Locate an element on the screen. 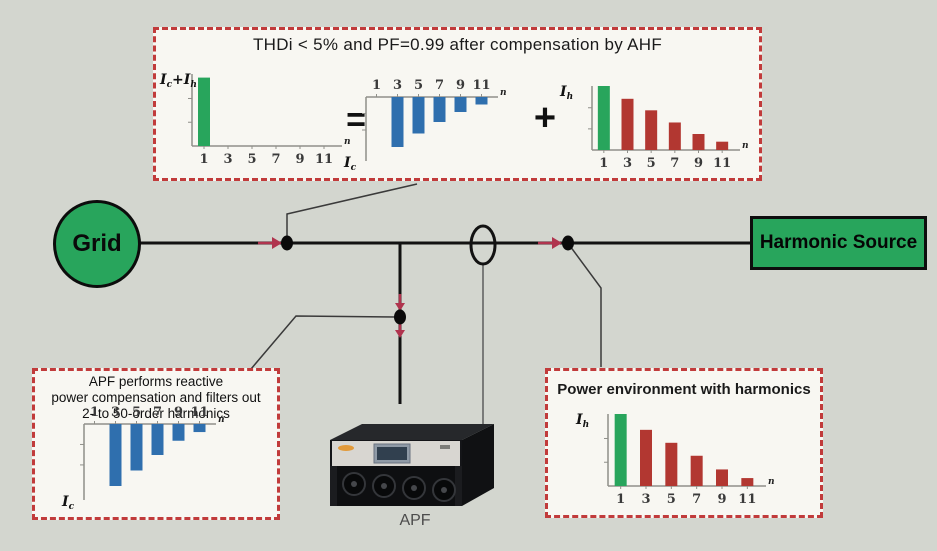 Image resolution: width=937 pixels, height=551 pixels. apf-device-label: APF is located at coordinates (415, 520).